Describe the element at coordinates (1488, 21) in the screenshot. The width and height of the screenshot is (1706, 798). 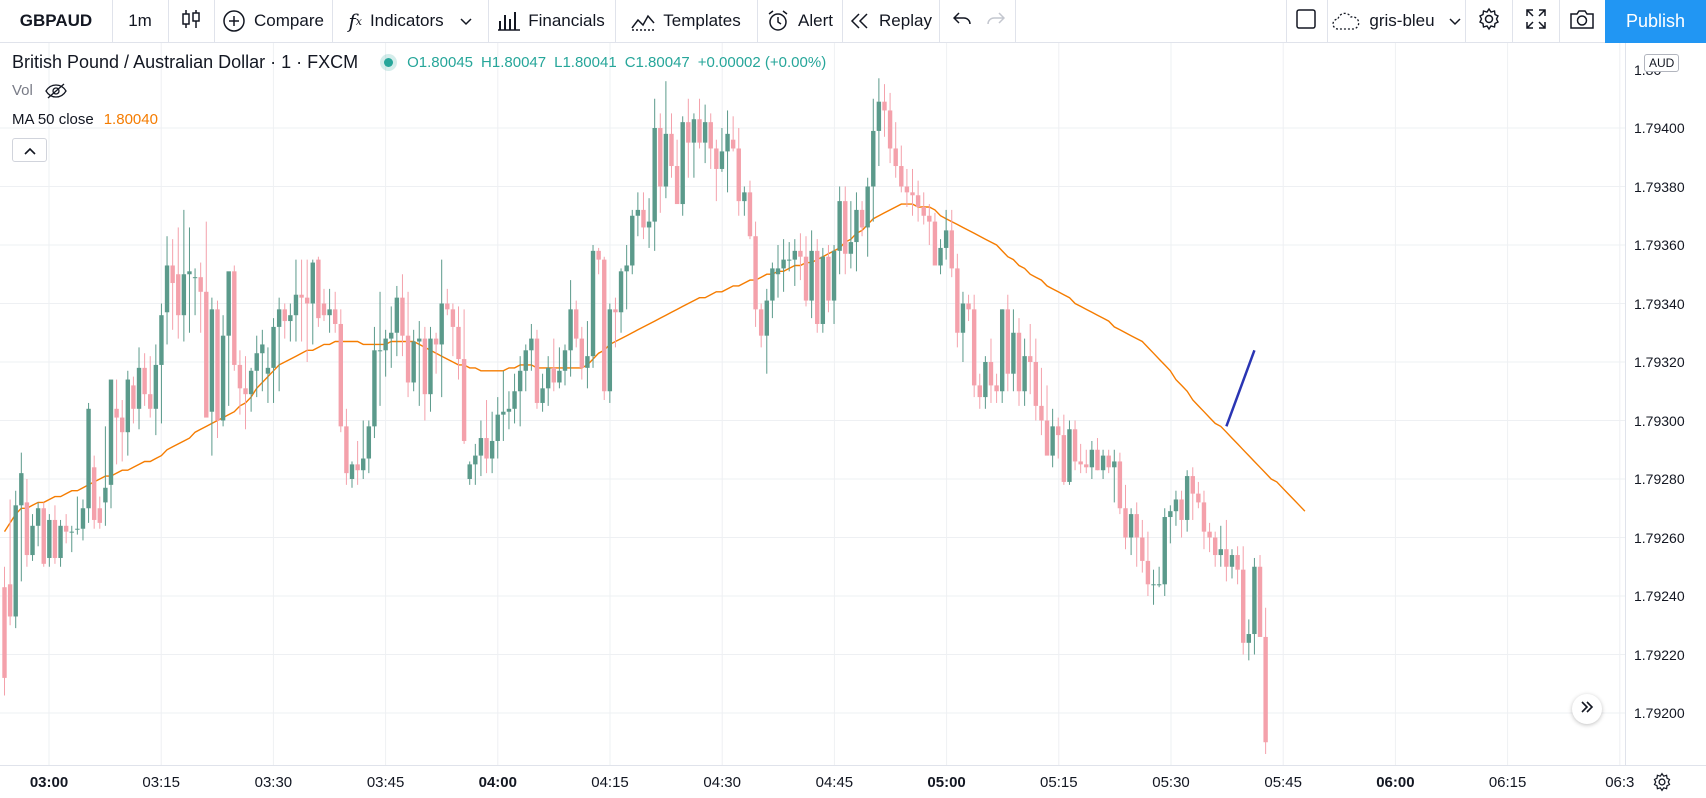
I see `settings-button` at that location.